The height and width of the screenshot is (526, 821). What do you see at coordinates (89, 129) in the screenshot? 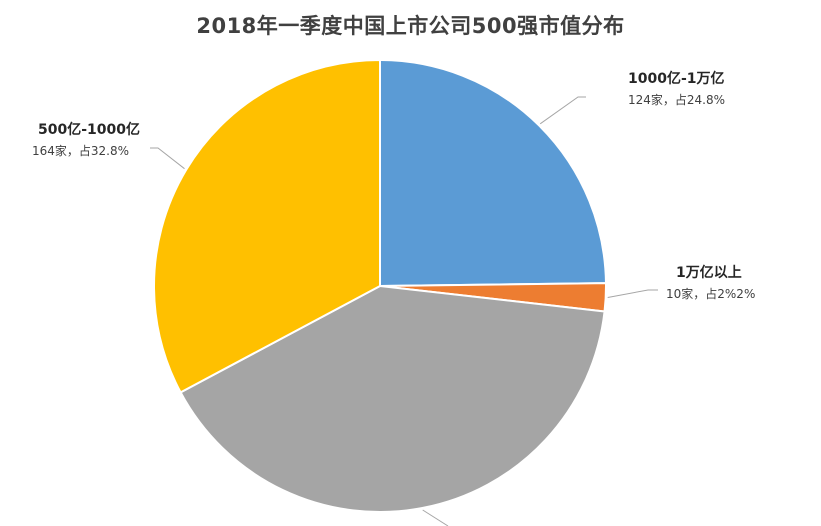
I see `slice-label-500yi-1000yi: 500亿-1000亿` at bounding box center [89, 129].